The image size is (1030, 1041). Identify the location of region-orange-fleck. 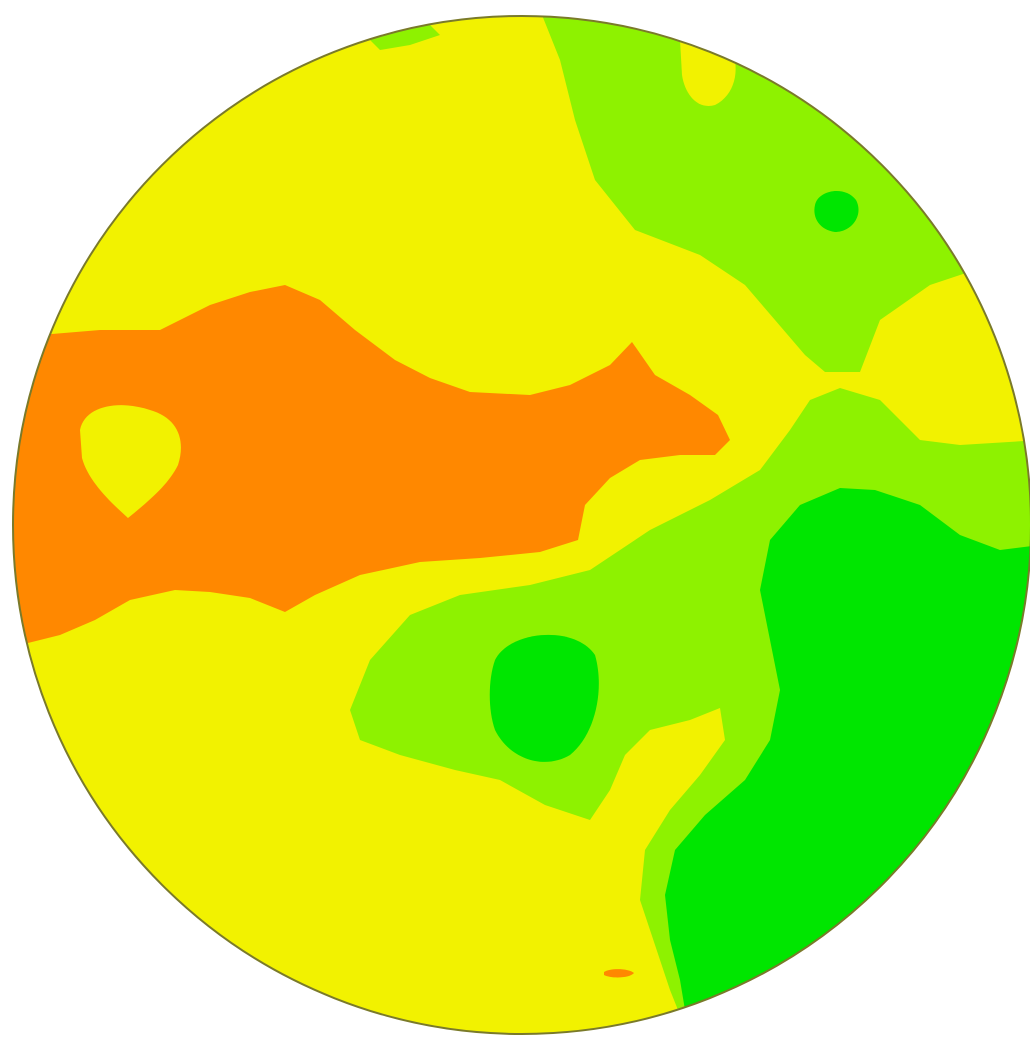
(619, 973).